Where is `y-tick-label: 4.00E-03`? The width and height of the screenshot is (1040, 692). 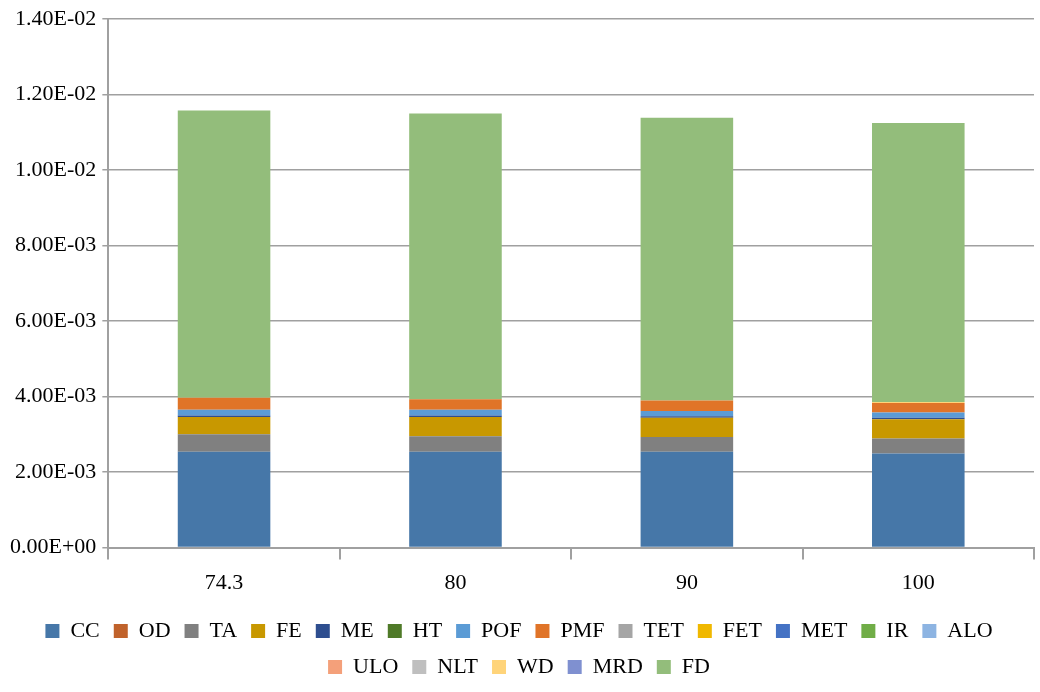 y-tick-label: 4.00E-03 is located at coordinates (56, 395).